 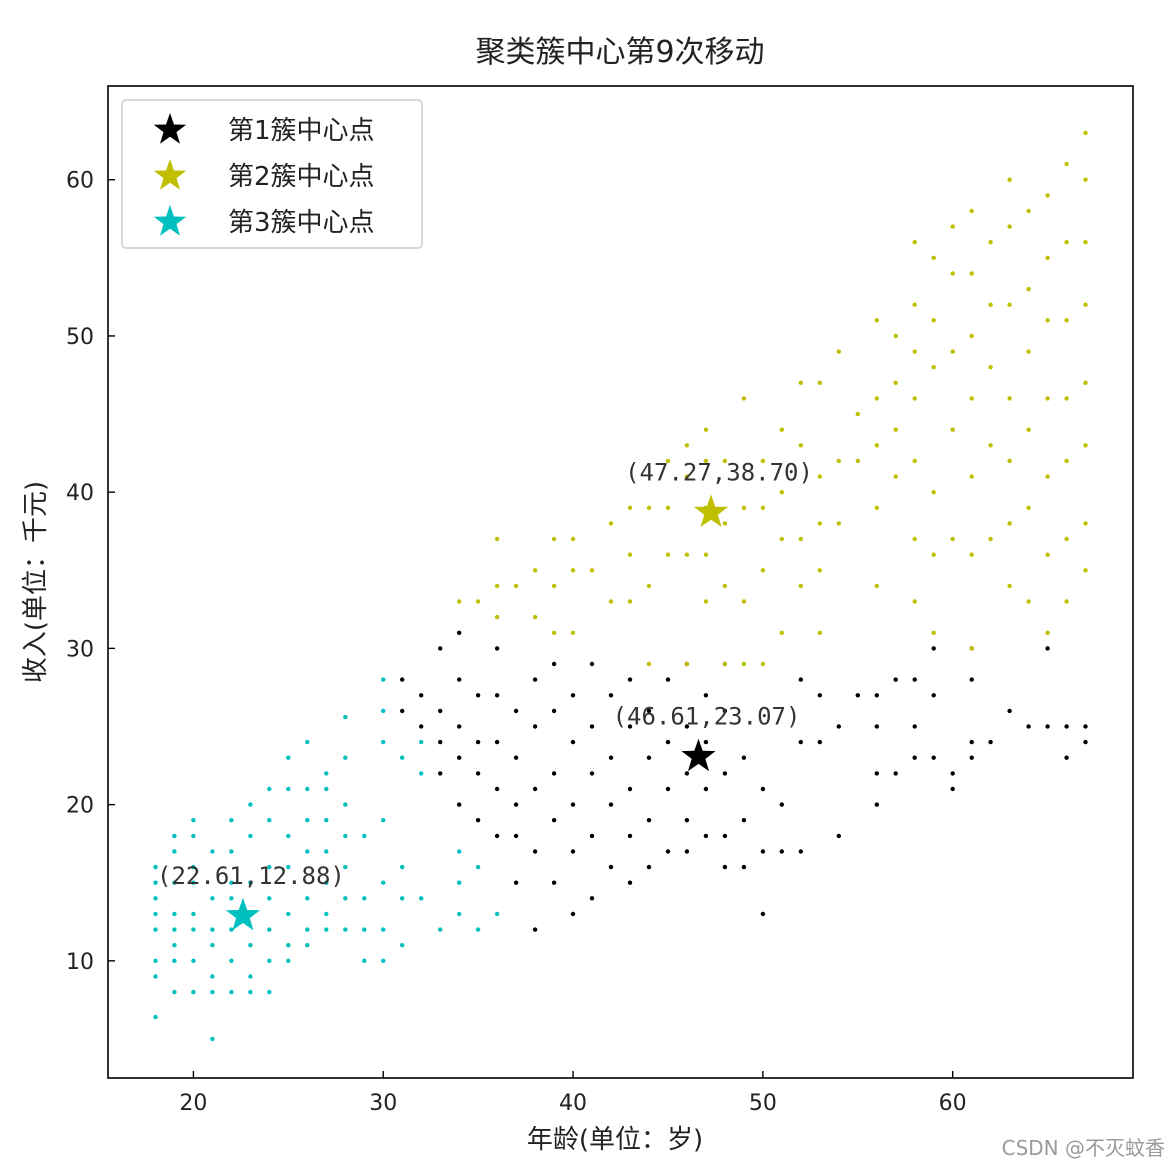 I want to click on center-annotation: (22.61,12.88), so click(x=251, y=876).